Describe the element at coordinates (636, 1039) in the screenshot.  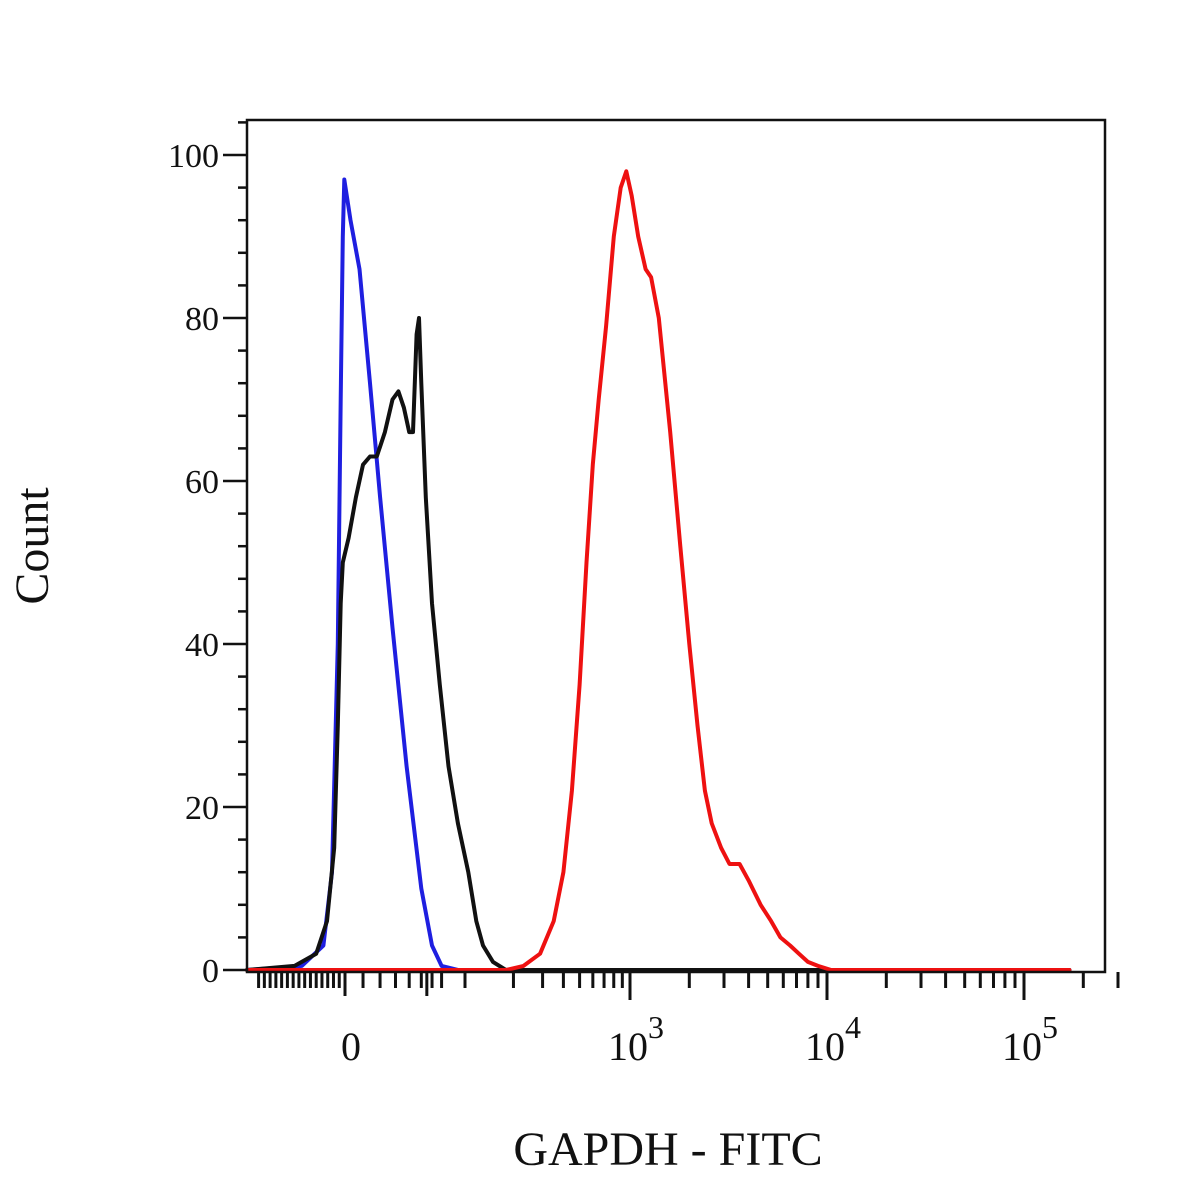
I see `x-tick-label: 10³` at that location.